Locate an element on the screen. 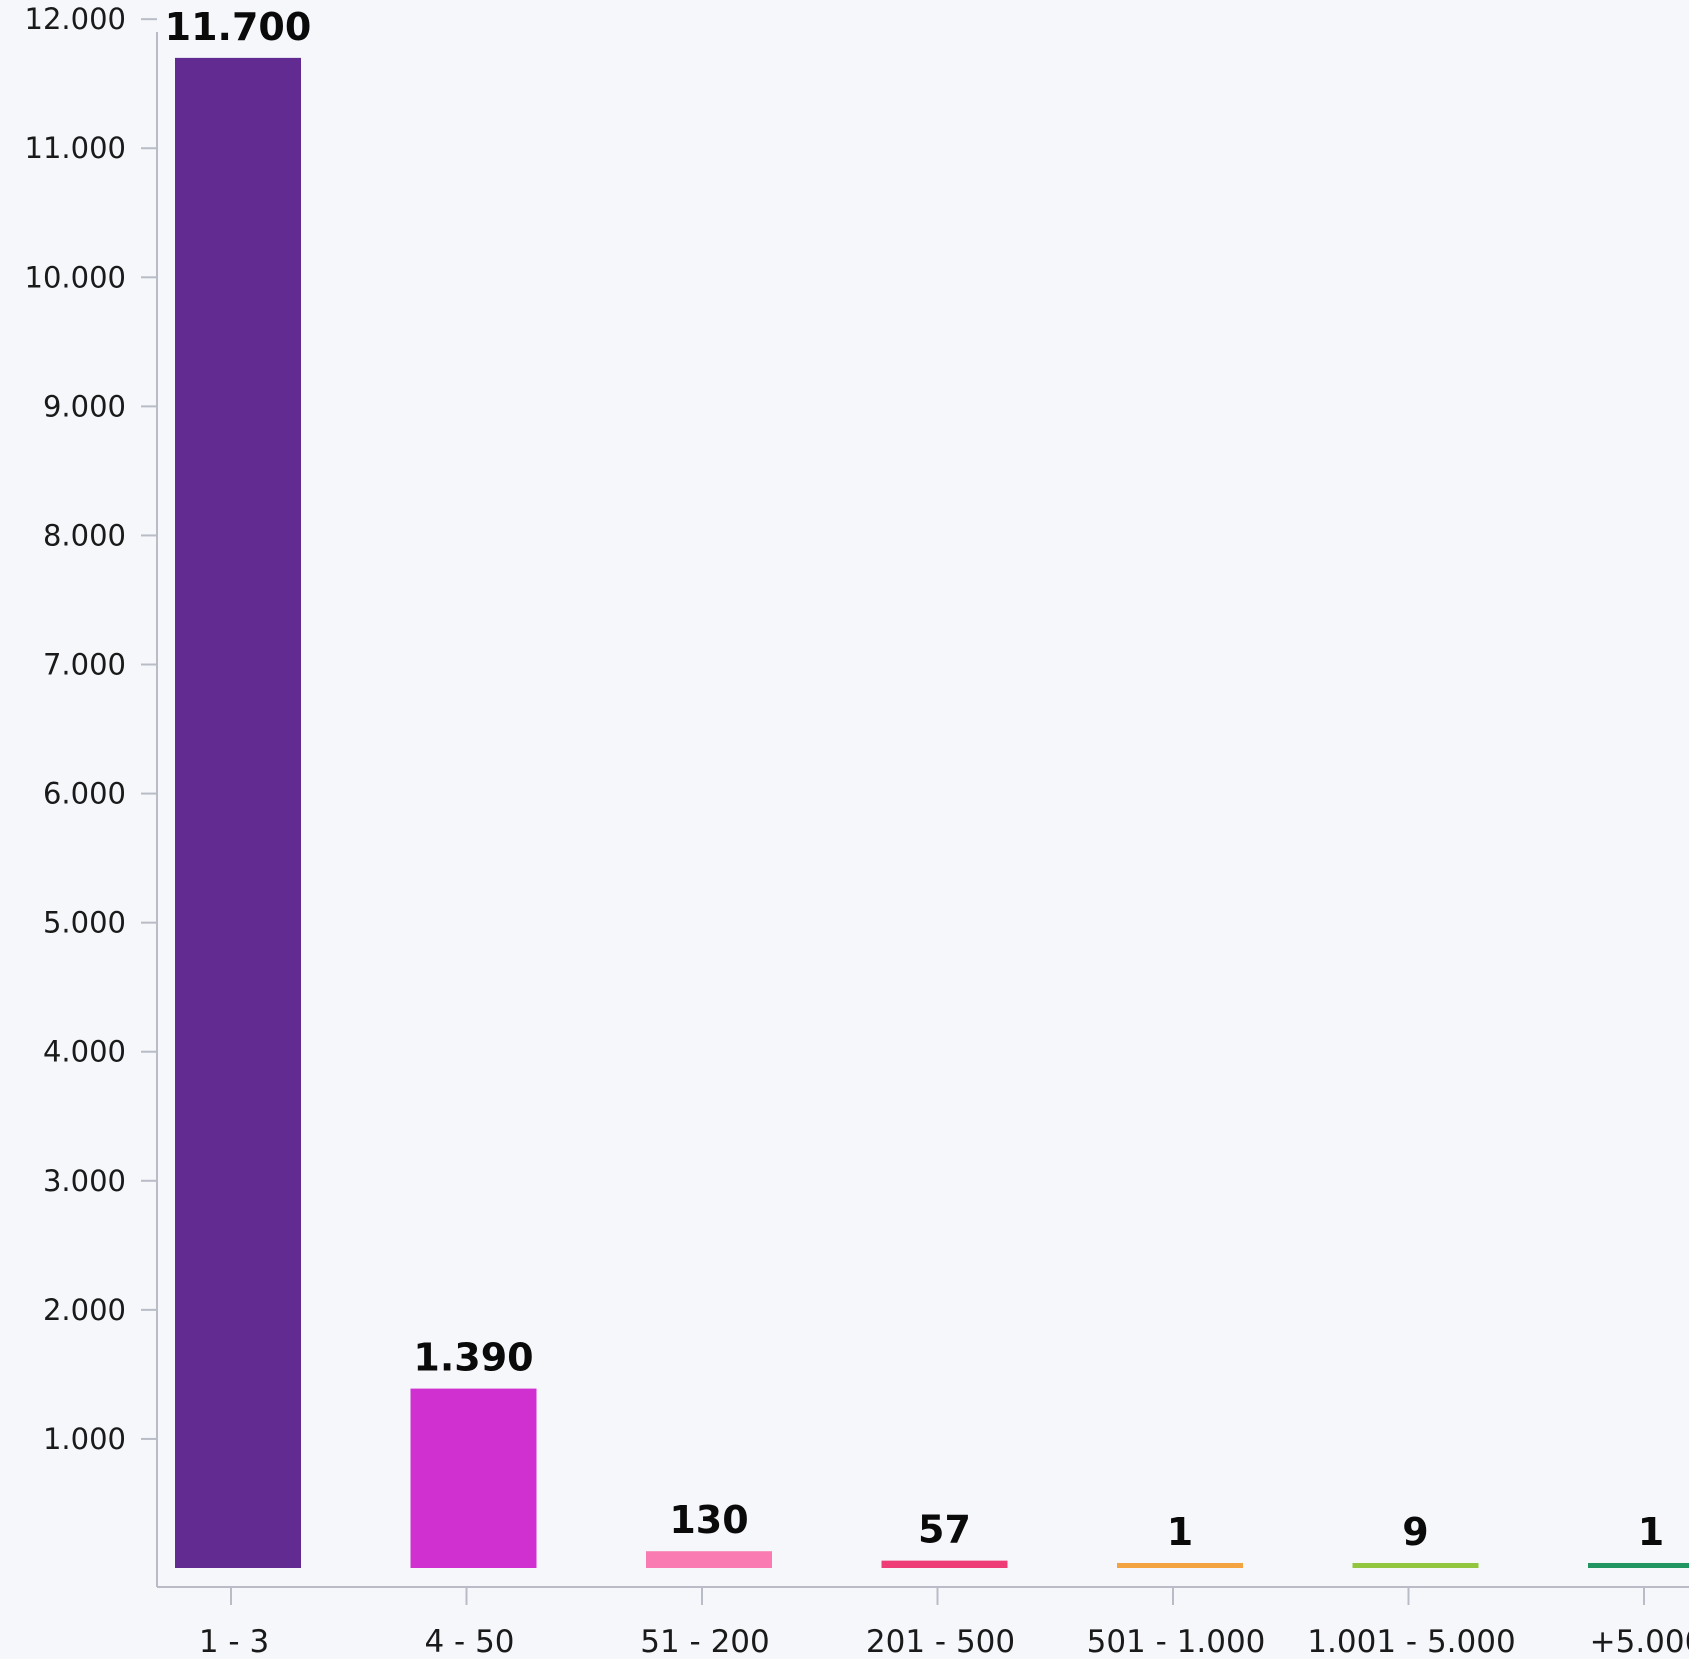  data-label: 130 is located at coordinates (708, 1520).